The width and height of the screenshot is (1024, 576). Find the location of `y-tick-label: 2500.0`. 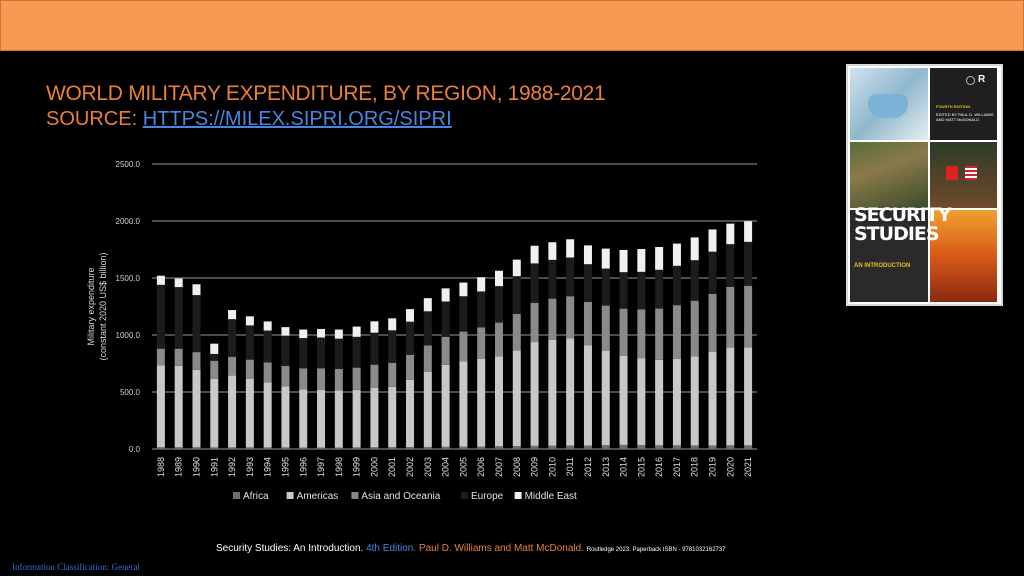

y-tick-label: 2500.0 is located at coordinates (128, 164).